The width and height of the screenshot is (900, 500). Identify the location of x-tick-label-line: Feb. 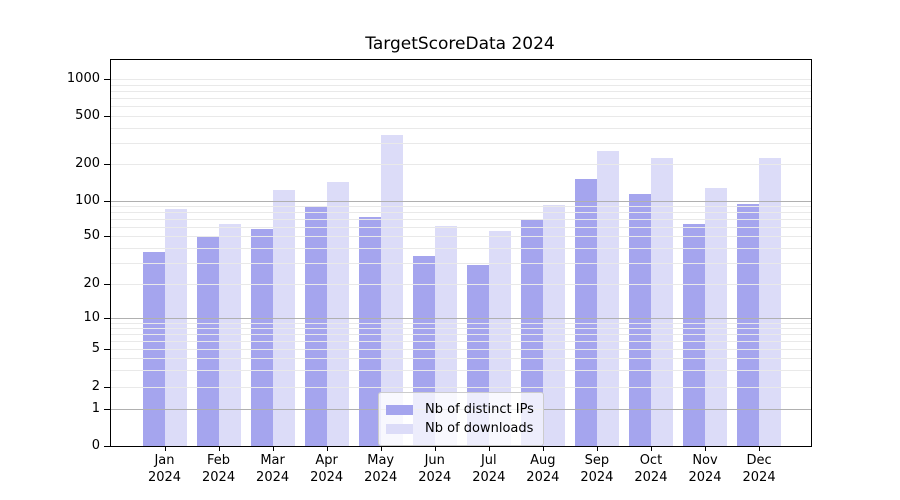
(219, 460).